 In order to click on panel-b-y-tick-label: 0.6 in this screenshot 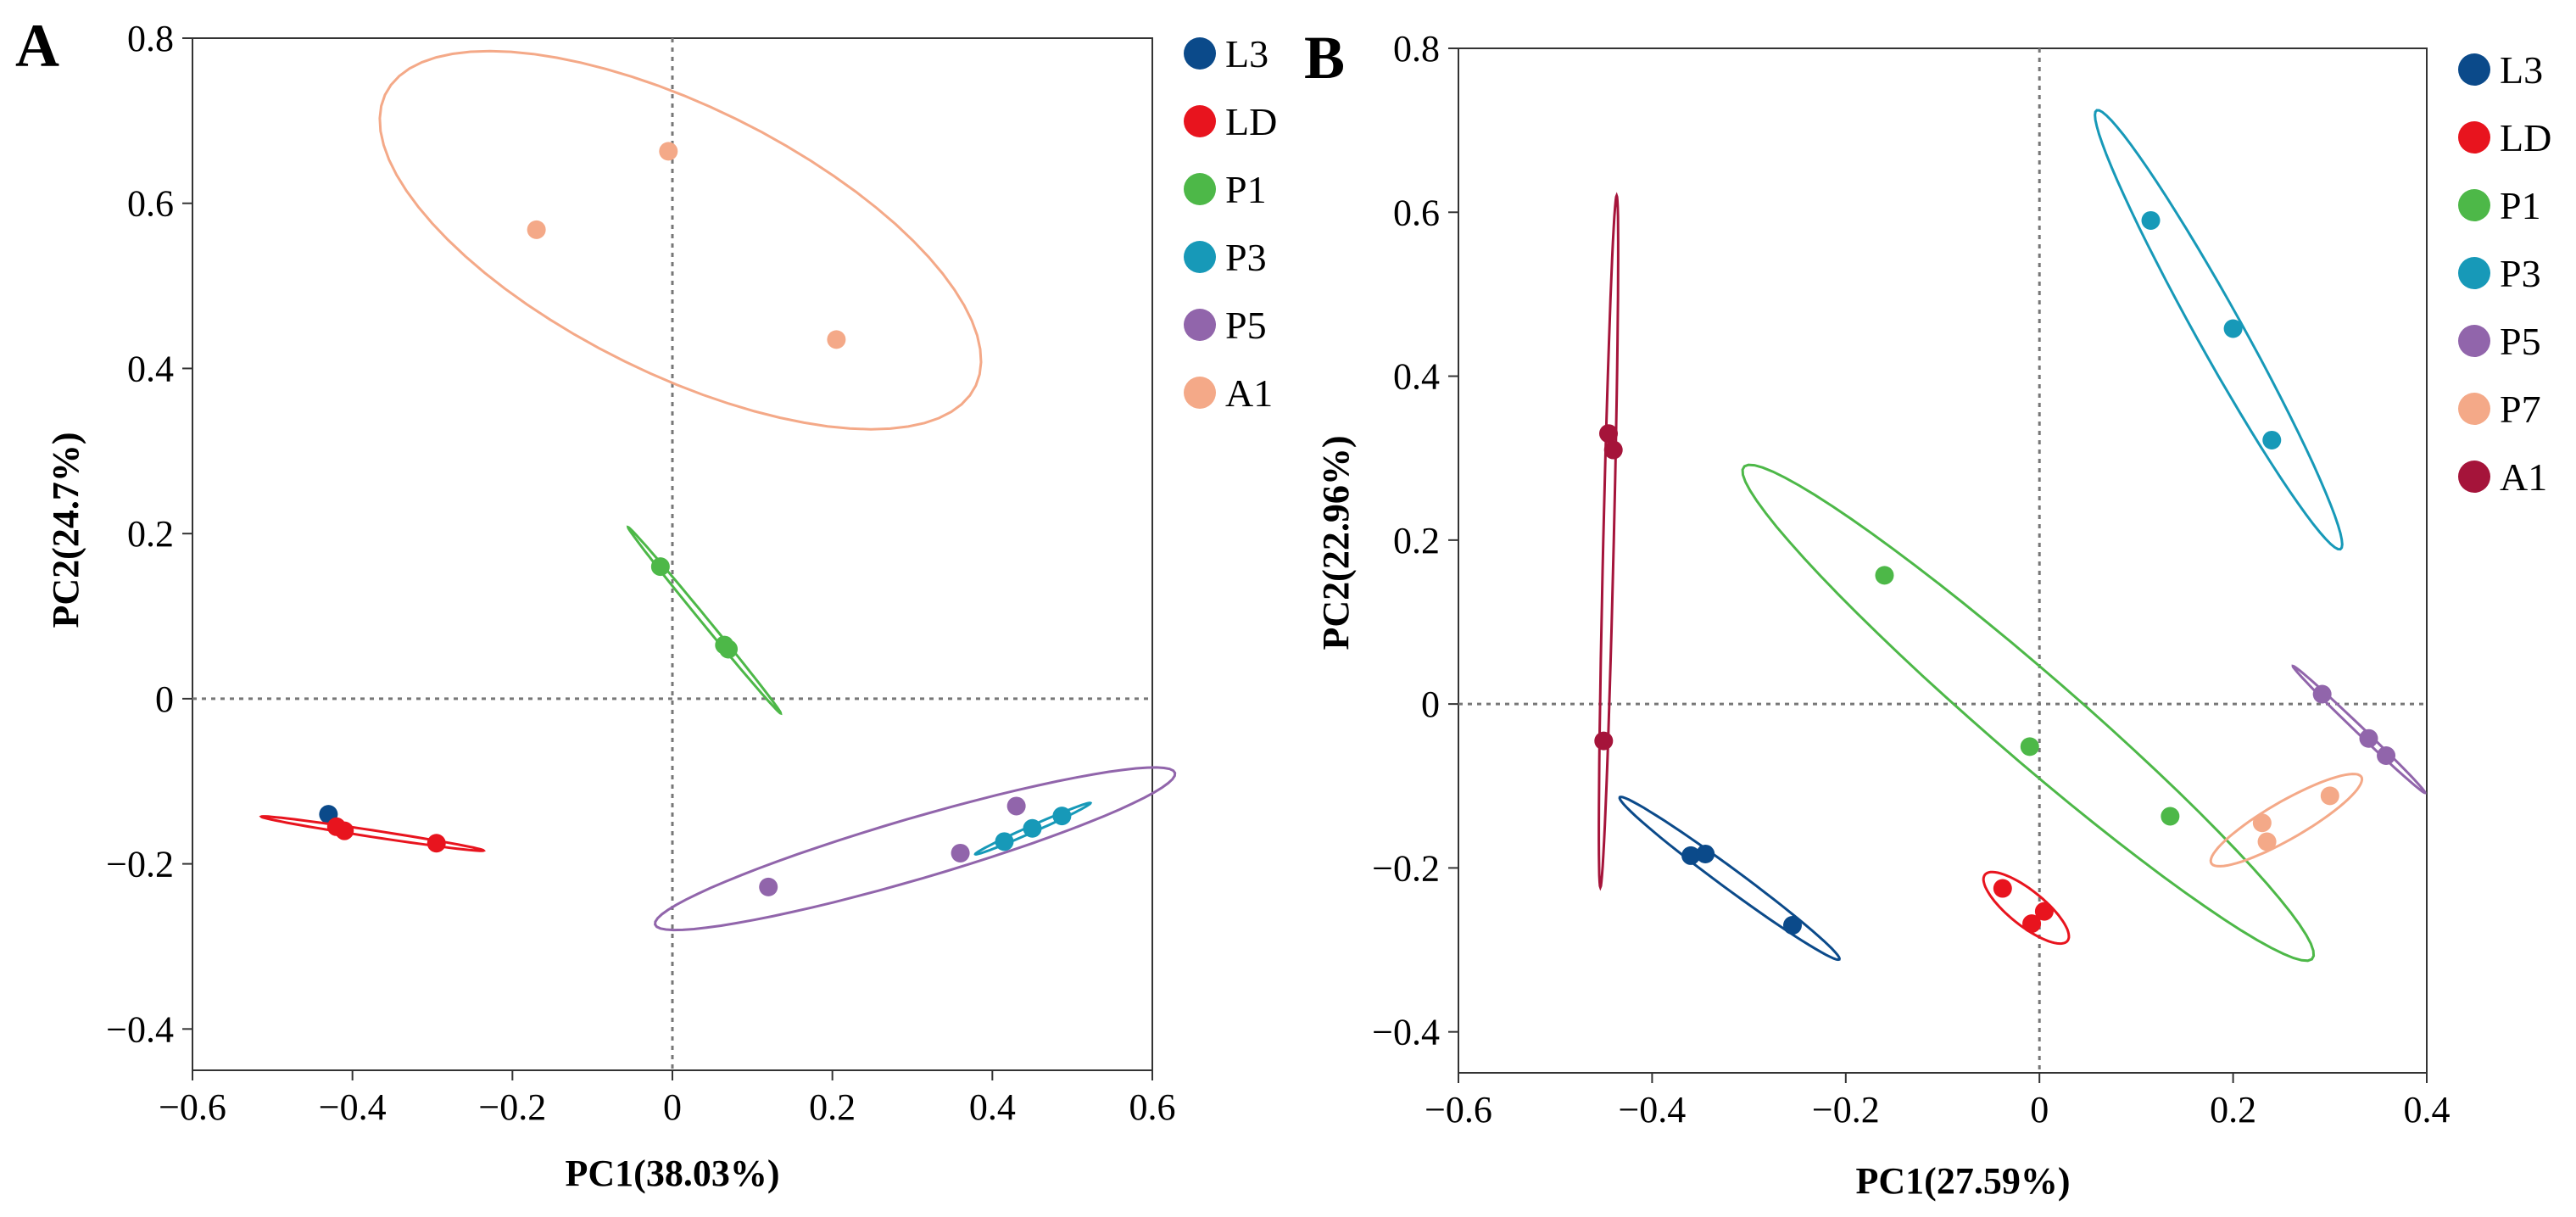, I will do `click(1416, 212)`.